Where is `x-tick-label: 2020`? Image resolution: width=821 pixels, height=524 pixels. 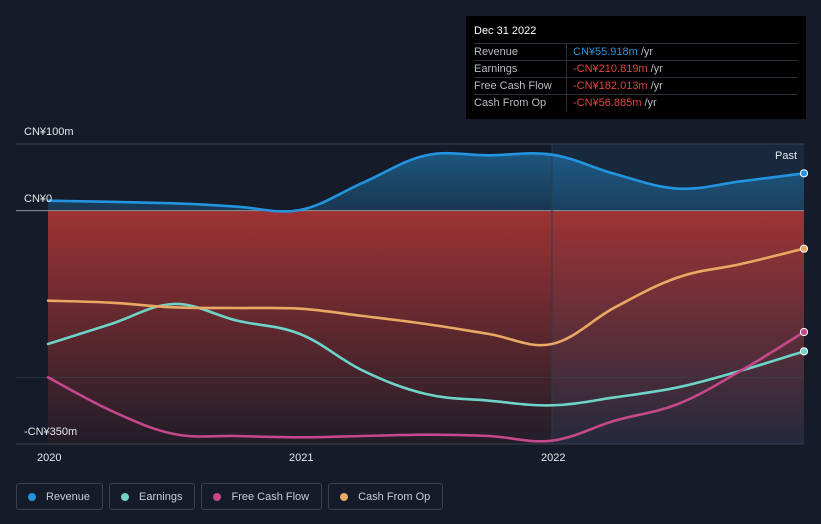
x-tick-label: 2020 is located at coordinates (49, 458).